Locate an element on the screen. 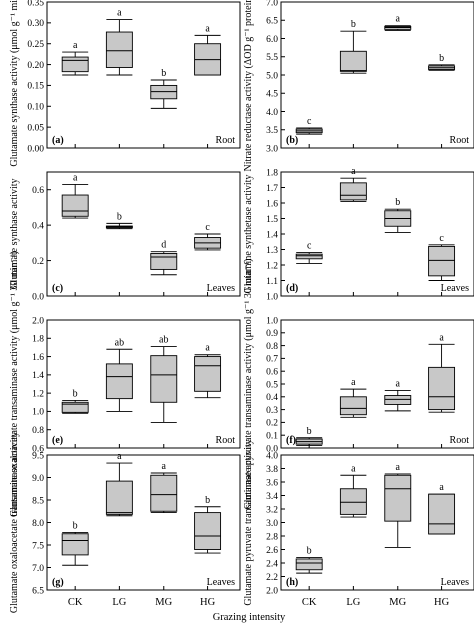 This screenshot has width=474, height=625. y-tick-label: 0.1 is located at coordinates (272, 437).